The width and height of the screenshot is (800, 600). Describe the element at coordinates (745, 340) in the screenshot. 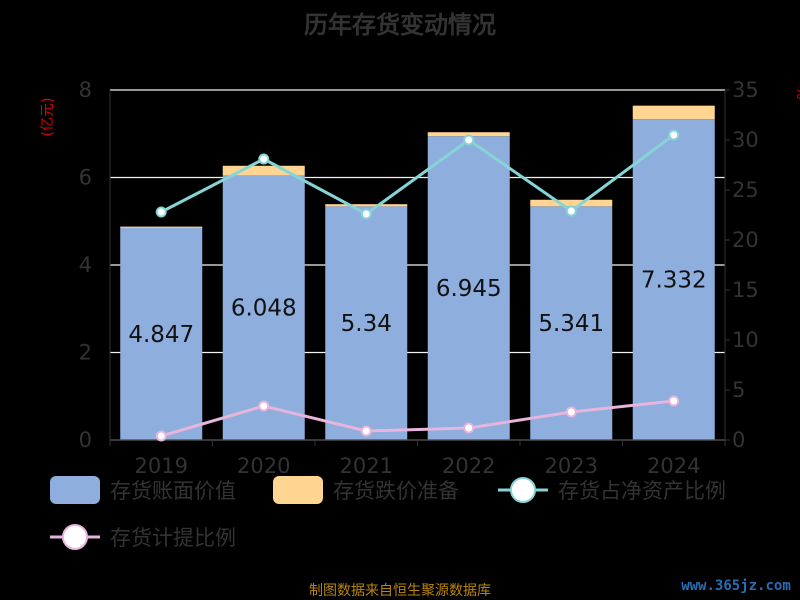

I see `right-tick-label: 10` at that location.